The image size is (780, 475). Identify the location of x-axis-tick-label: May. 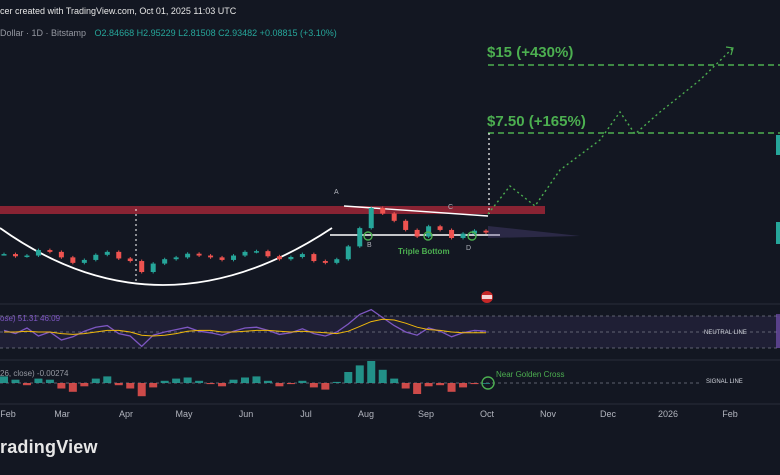
(184, 414).